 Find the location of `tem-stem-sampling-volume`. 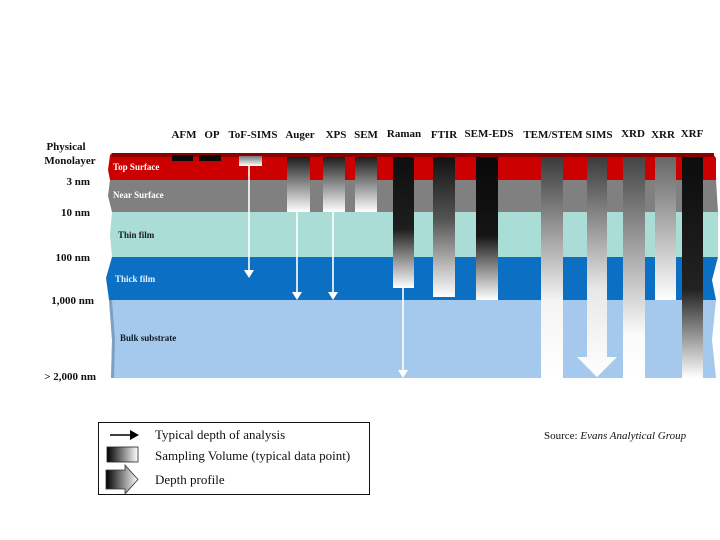

tem-stem-sampling-volume is located at coordinates (552, 267).